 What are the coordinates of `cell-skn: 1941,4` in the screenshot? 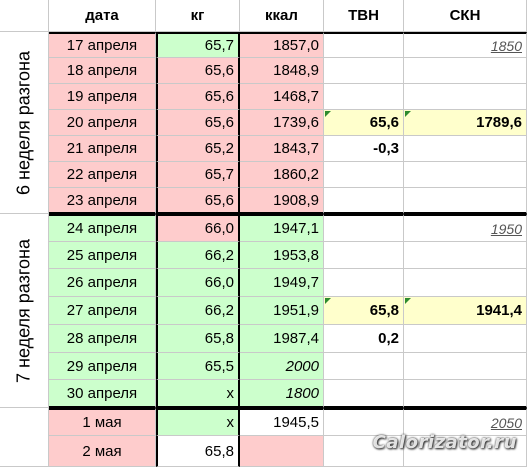 It's located at (465, 311).